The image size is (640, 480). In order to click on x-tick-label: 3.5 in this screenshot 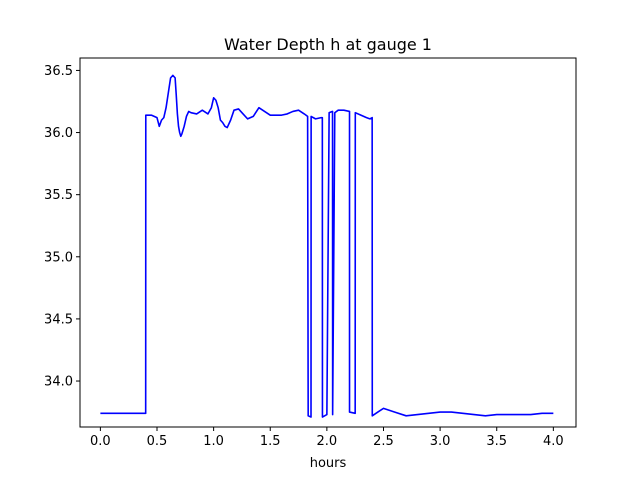, I will do `click(496, 441)`.